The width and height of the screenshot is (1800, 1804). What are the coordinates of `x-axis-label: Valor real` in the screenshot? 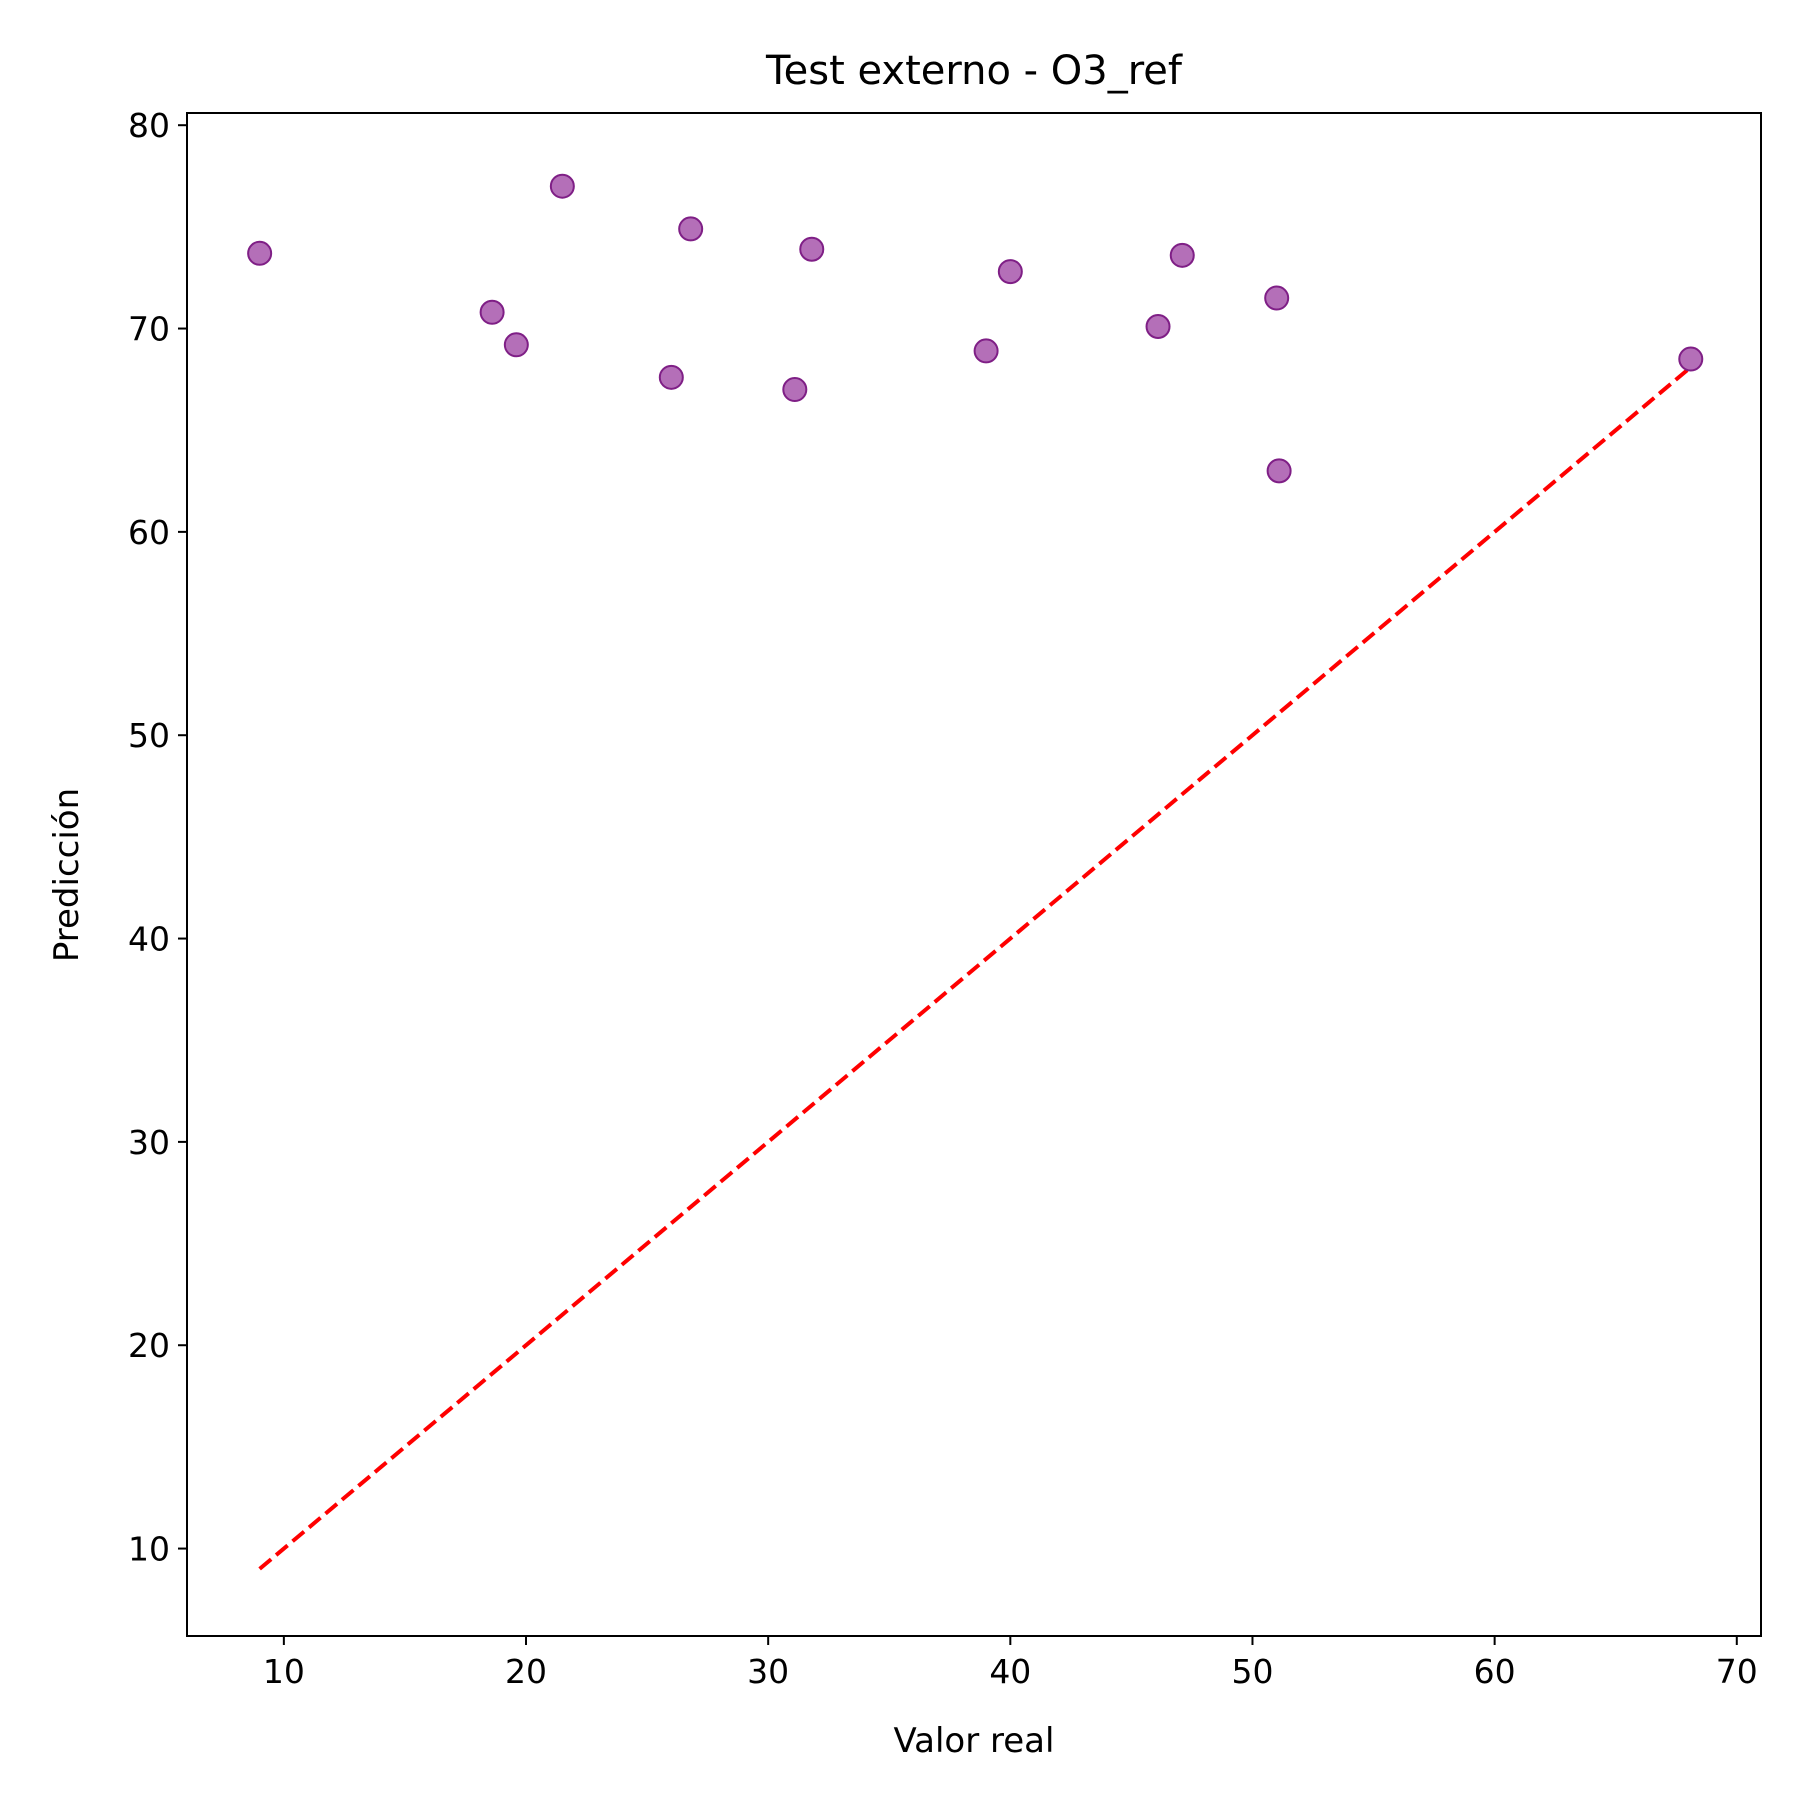 It's located at (974, 1741).